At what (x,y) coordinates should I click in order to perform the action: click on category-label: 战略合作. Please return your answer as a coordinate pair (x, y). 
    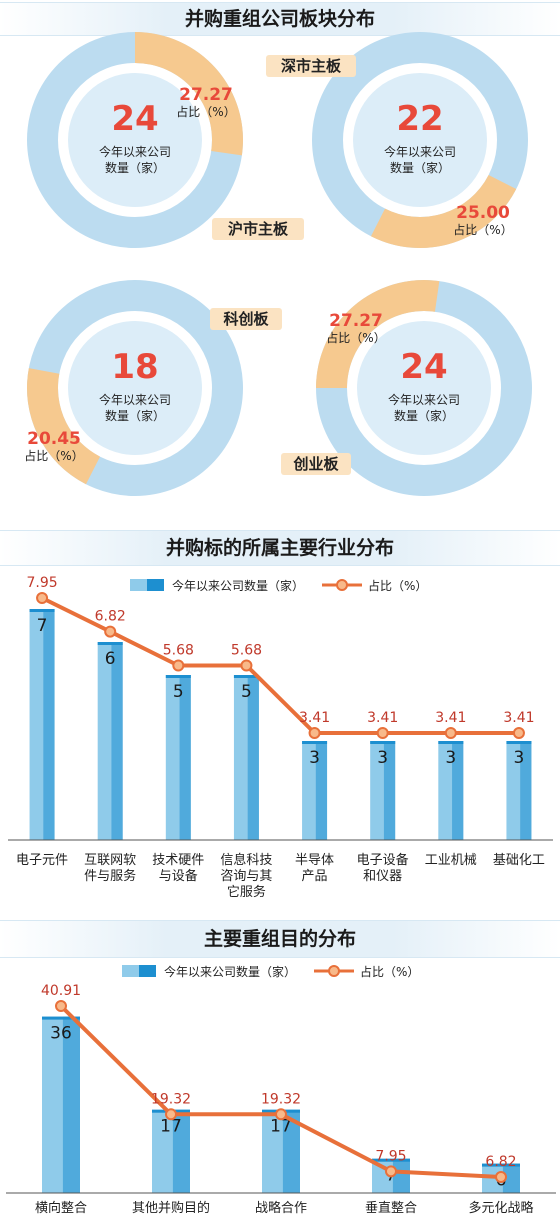
    Looking at the image, I should click on (281, 1207).